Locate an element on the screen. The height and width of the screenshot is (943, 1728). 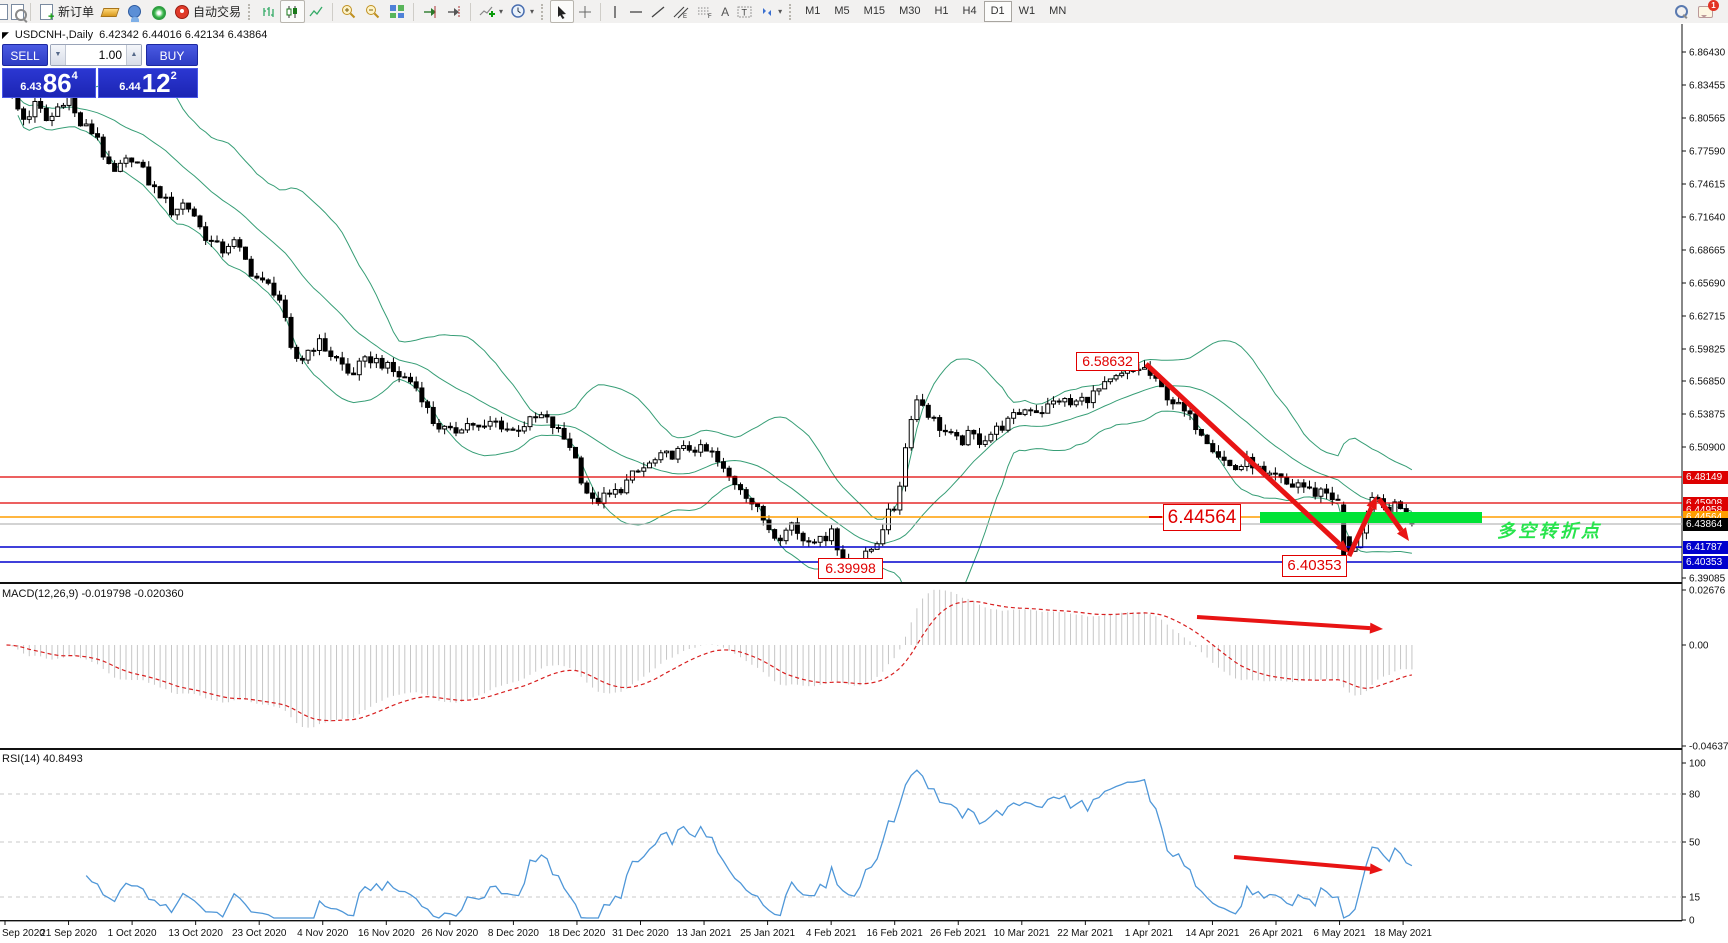
chart-preview-icon is located at coordinates (18, 12).